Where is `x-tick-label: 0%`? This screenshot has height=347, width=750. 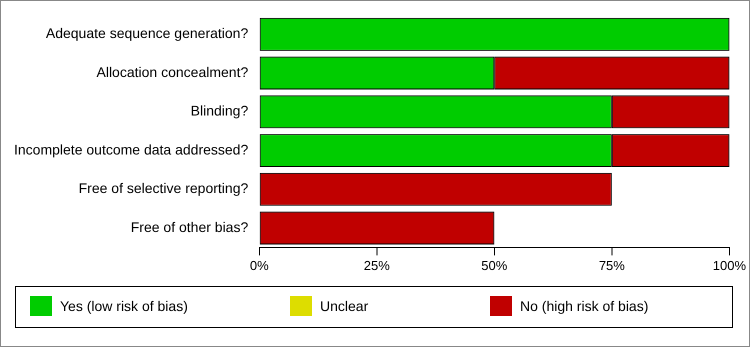 x-tick-label: 0% is located at coordinates (260, 265).